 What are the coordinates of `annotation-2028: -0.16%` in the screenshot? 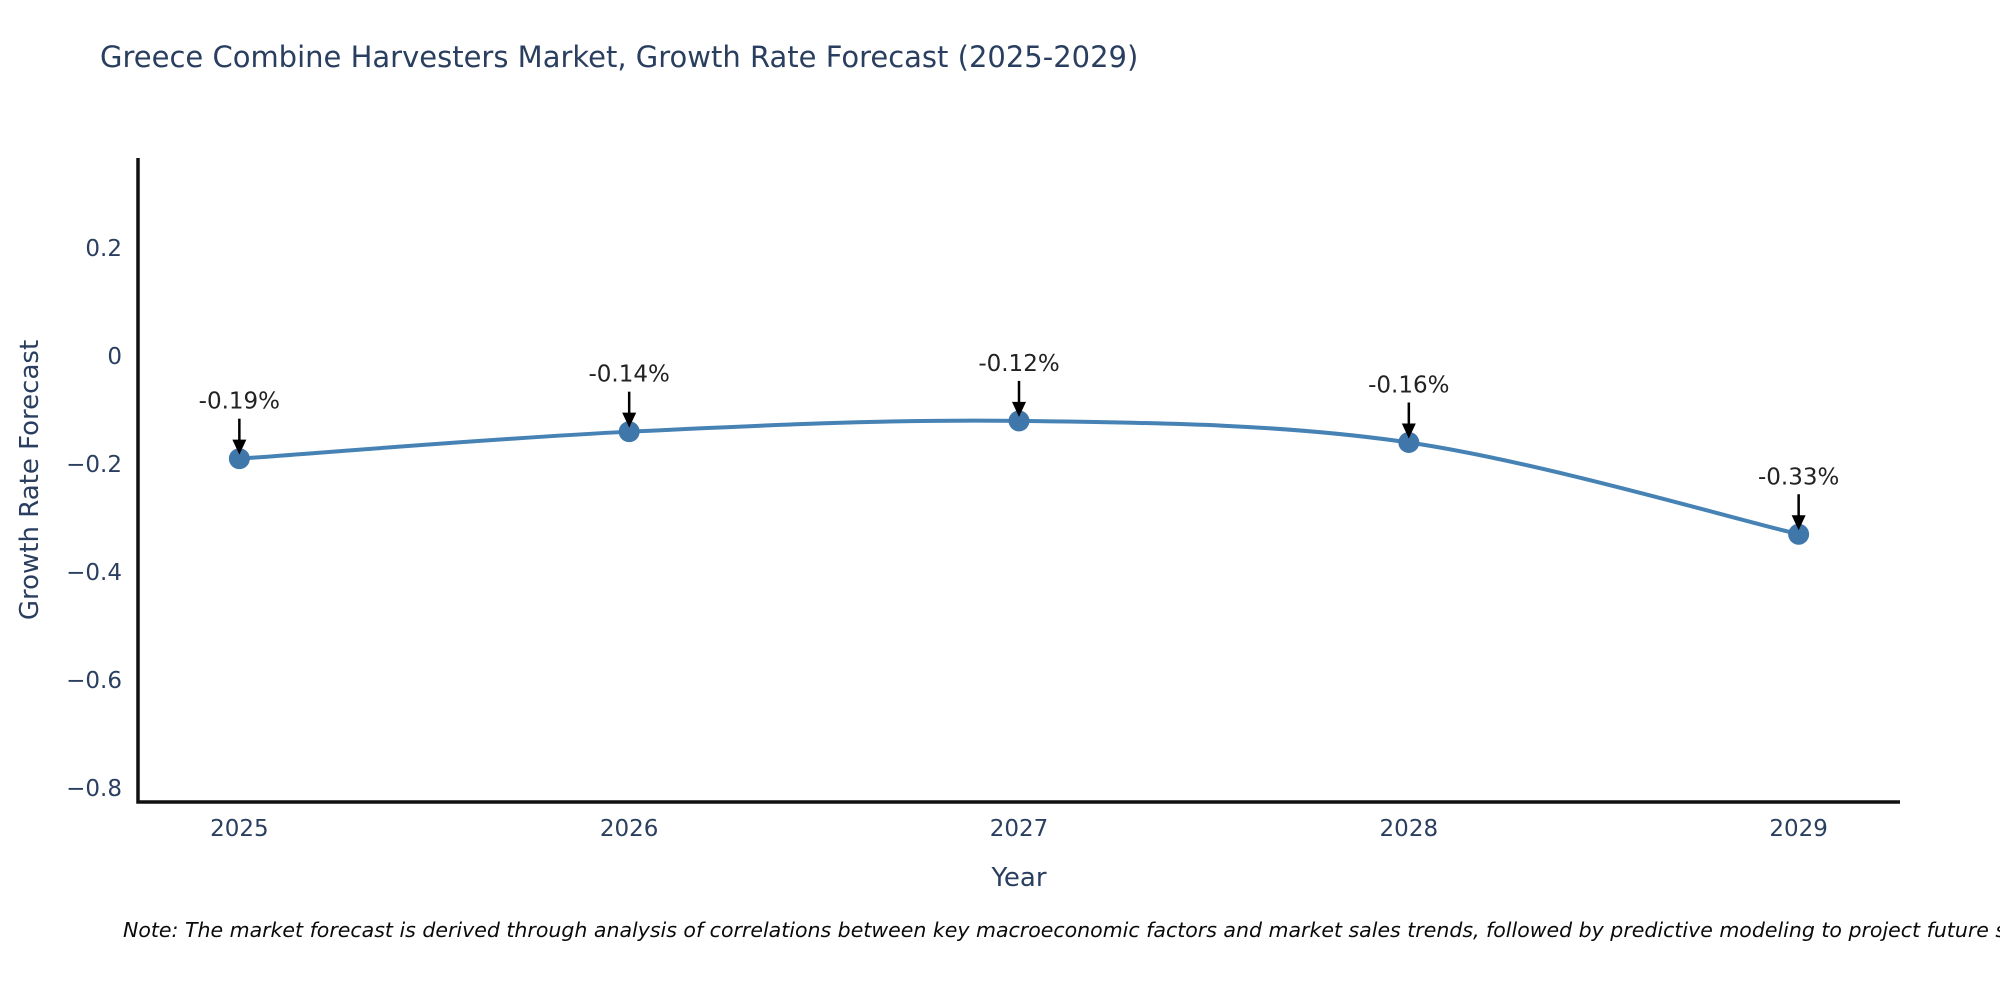 It's located at (1409, 405).